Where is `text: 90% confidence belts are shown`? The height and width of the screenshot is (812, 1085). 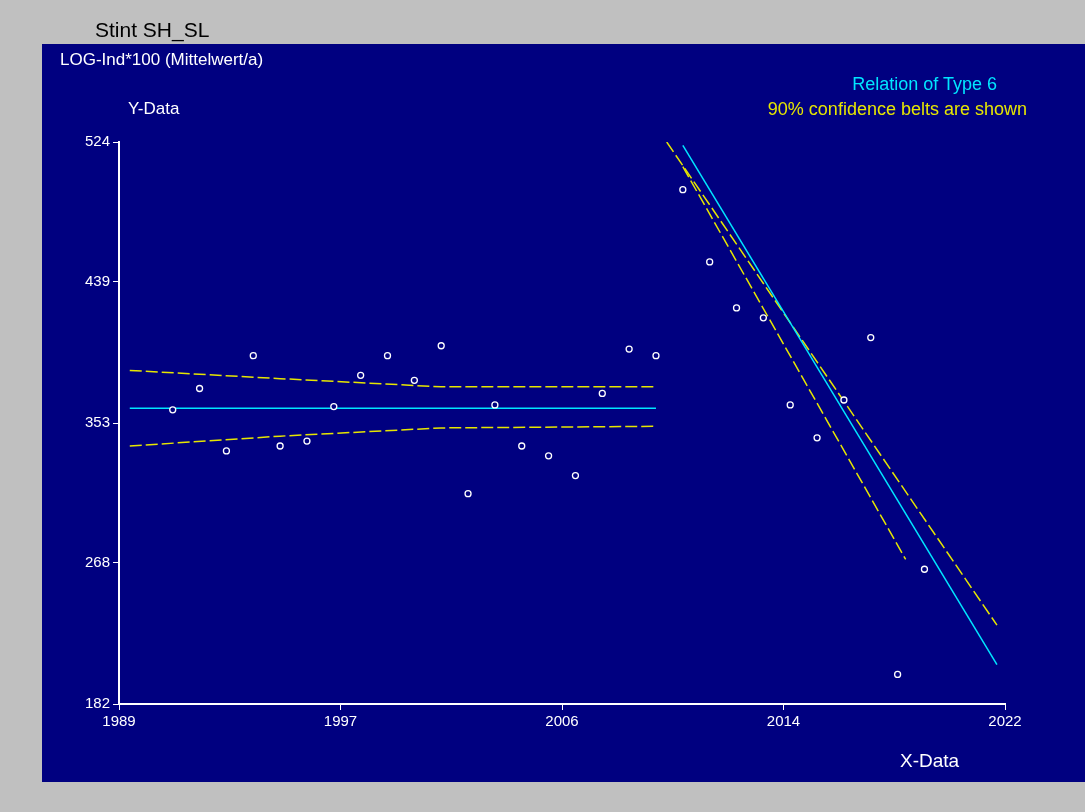
text: 90% confidence belts are shown is located at coordinates (897, 109).